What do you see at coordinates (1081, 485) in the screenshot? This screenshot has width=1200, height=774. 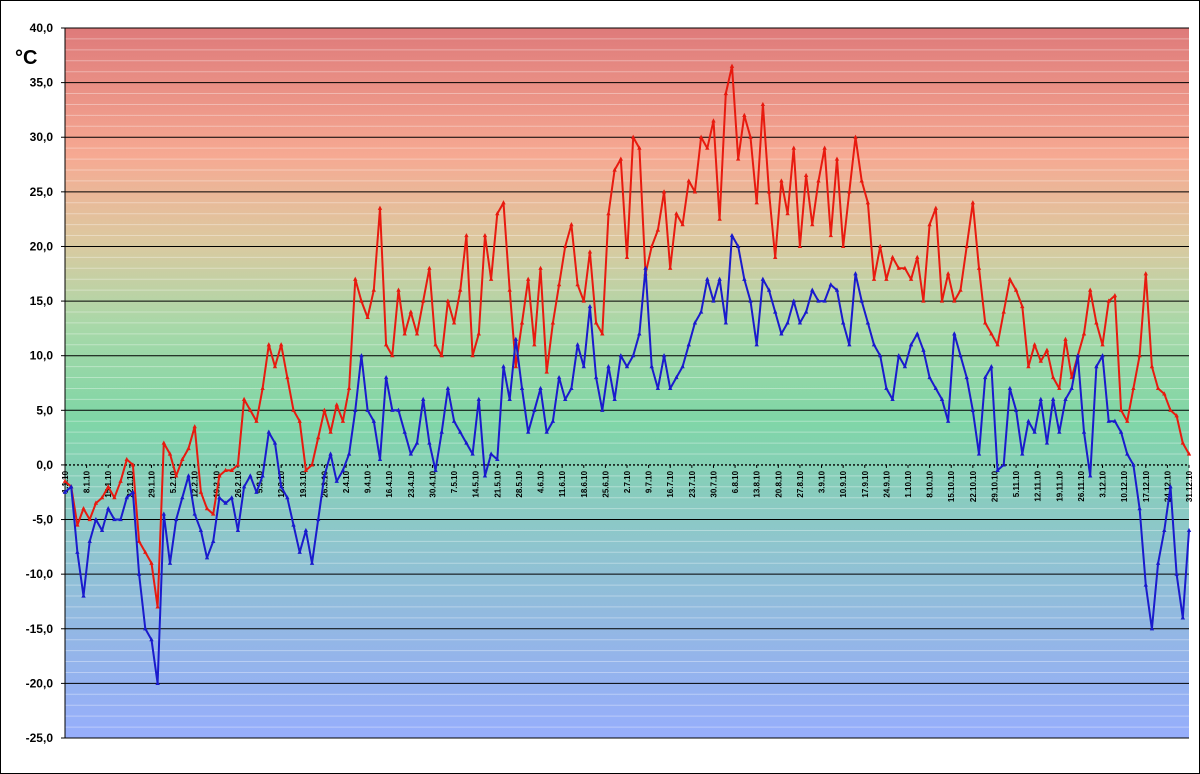 I see `x-tick-label: 26.11.10` at bounding box center [1081, 485].